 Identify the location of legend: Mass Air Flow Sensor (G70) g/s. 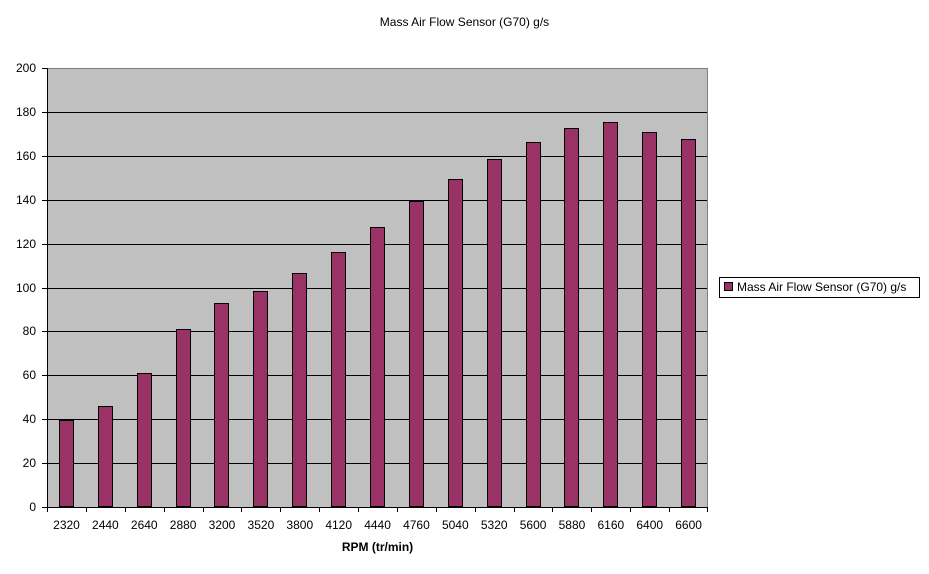
(819, 287).